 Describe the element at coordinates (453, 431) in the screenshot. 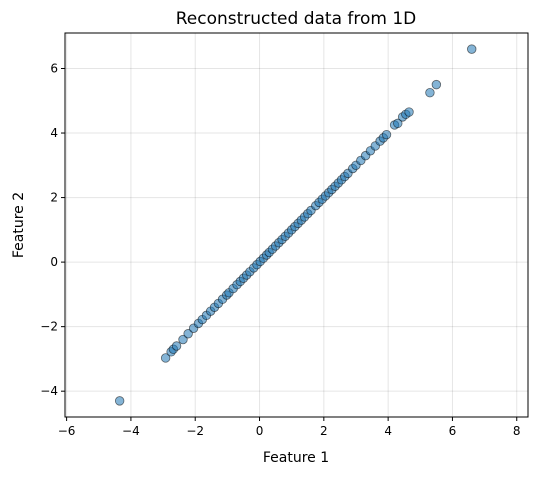

I see `x-tick-label: 6` at that location.